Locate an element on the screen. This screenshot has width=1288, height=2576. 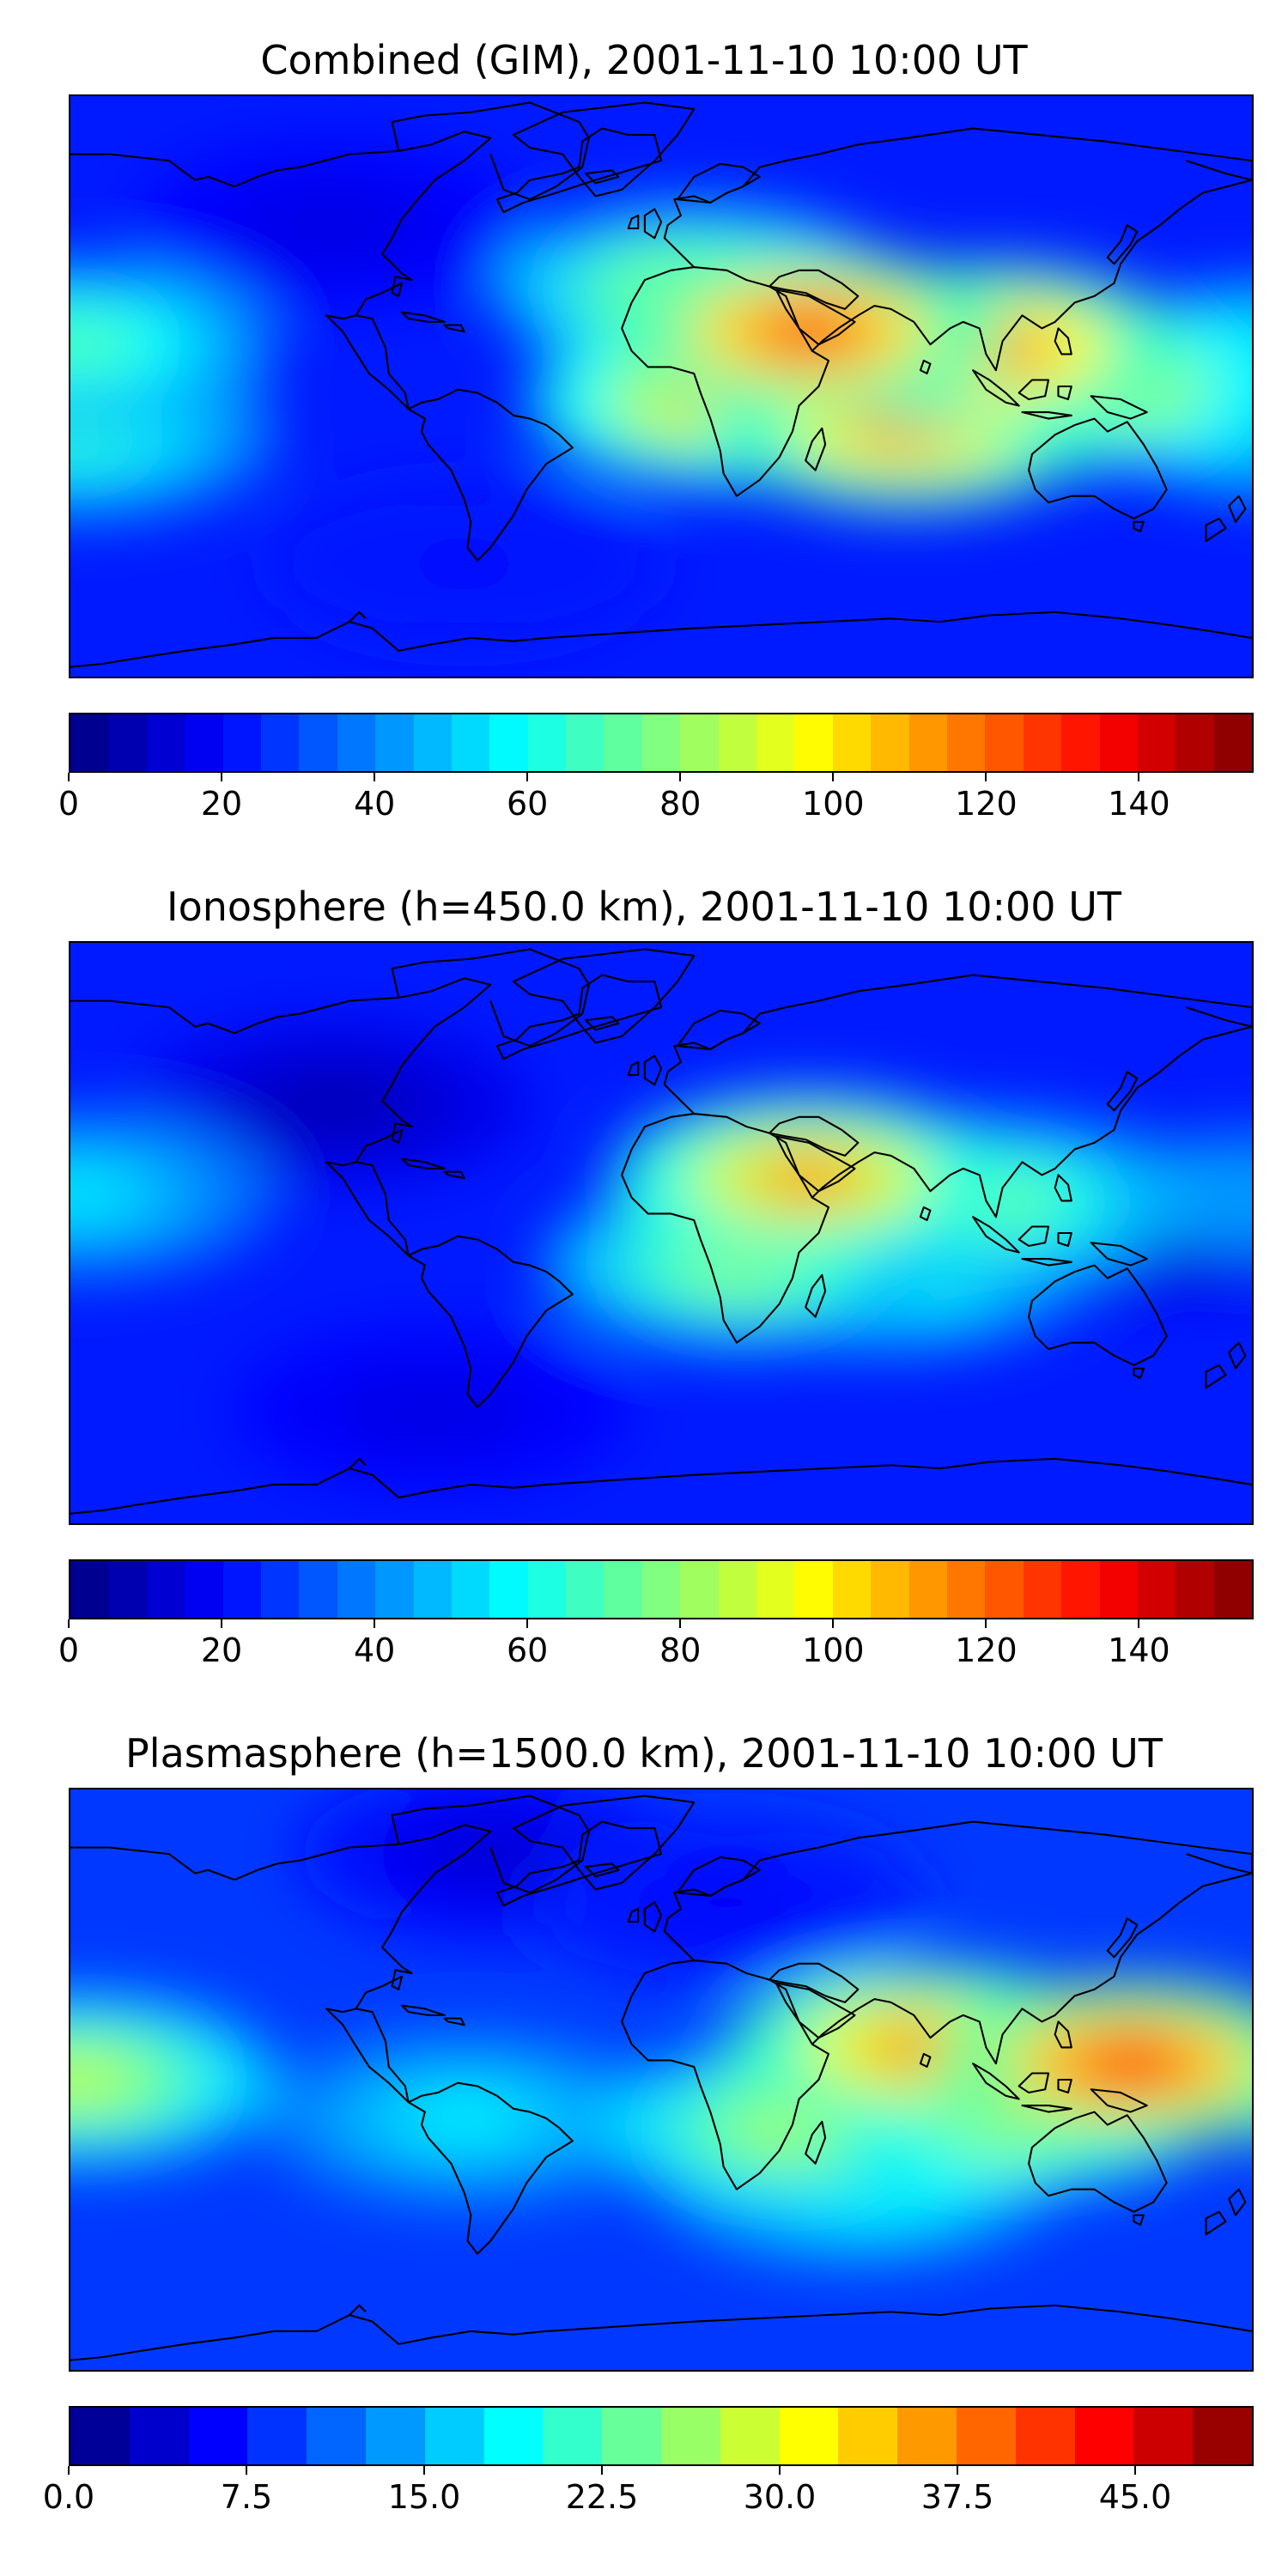
colorbar-tick-label: 7.5 is located at coordinates (247, 2497).